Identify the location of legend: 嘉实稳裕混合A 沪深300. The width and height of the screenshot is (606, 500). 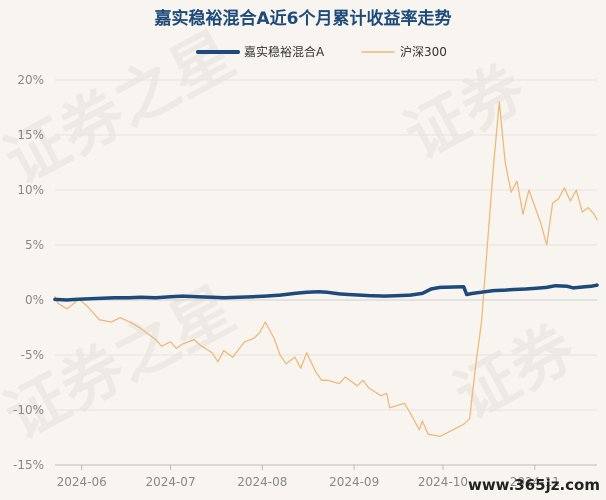
(321, 51).